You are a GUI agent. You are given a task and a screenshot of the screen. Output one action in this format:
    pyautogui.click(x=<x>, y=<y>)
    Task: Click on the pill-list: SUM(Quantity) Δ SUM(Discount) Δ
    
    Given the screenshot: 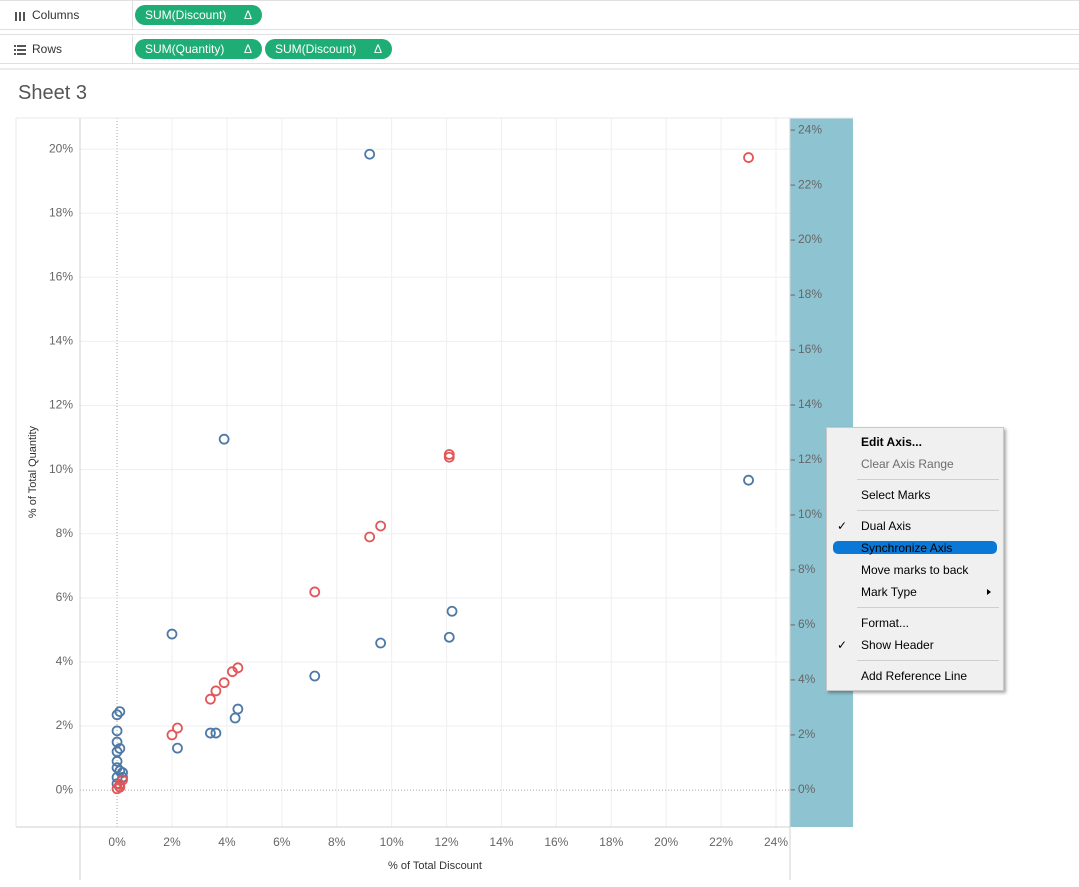 What is the action you would take?
    pyautogui.click(x=263, y=49)
    